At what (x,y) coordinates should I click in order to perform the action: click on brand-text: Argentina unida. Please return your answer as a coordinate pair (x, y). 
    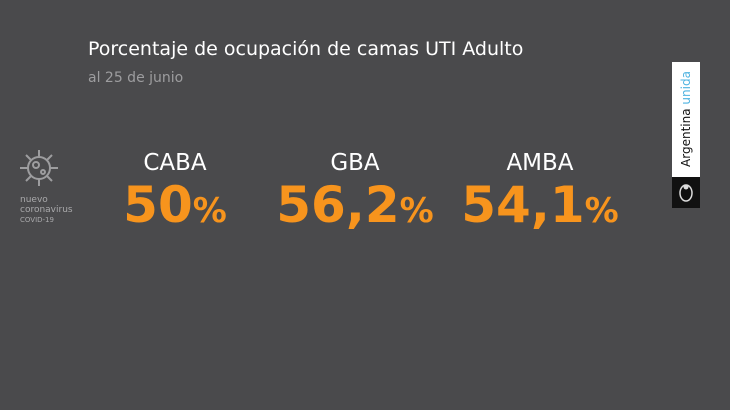
    Looking at the image, I should click on (686, 119).